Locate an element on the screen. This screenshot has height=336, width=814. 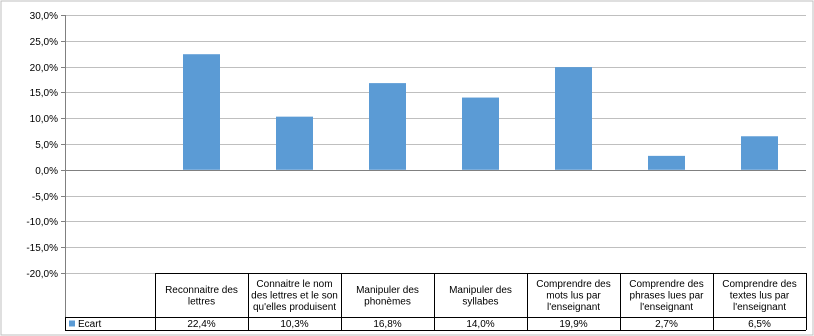
data-table-value: 22,4% is located at coordinates (201, 324).